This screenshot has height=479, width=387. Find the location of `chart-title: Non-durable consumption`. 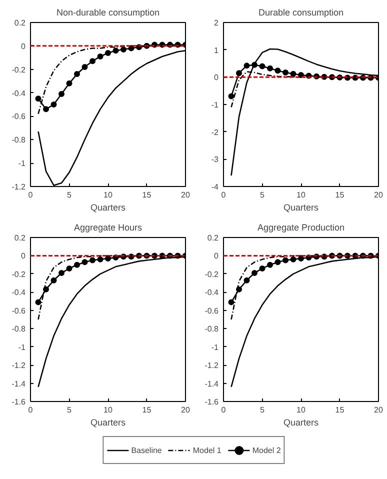

chart-title: Non-durable consumption is located at coordinates (108, 13).